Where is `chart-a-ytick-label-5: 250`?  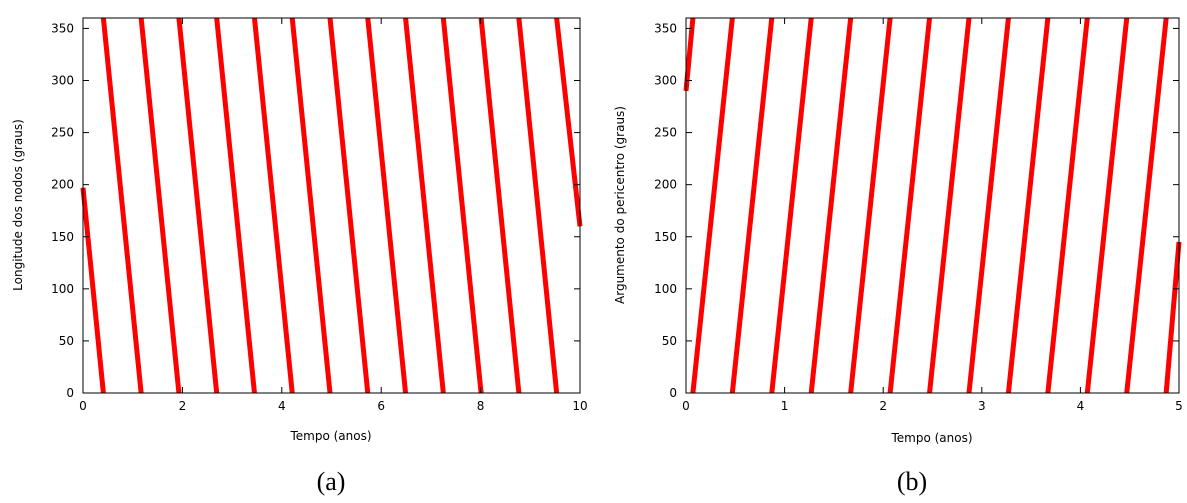 chart-a-ytick-label-5: 250 is located at coordinates (62, 133).